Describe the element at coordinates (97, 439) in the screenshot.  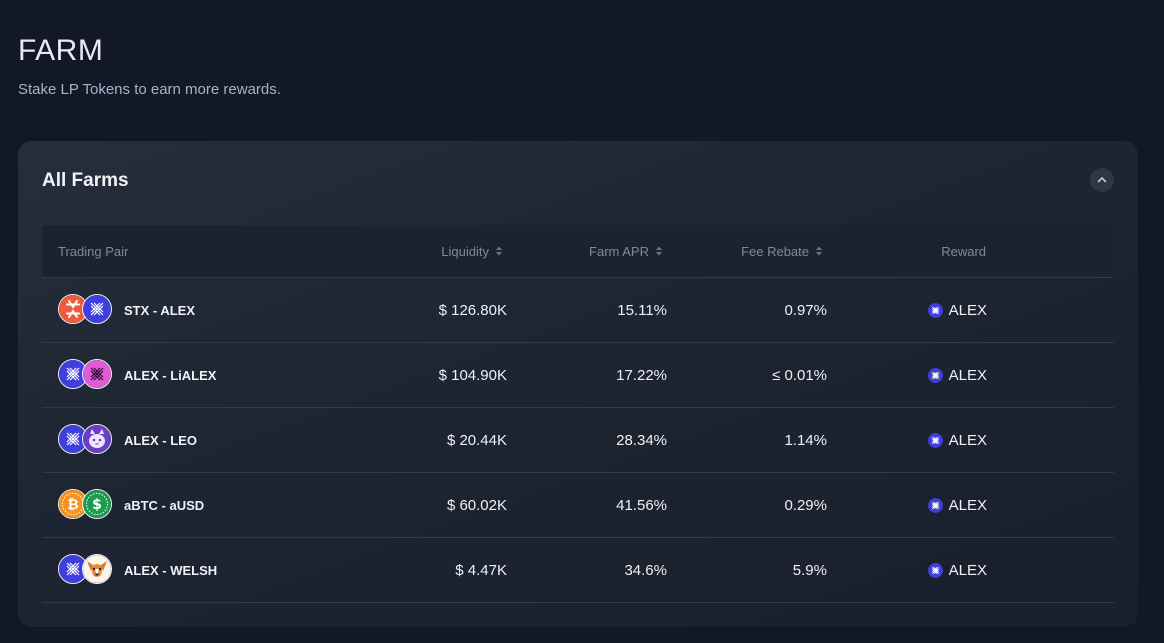
I see `leo-cat-icon` at that location.